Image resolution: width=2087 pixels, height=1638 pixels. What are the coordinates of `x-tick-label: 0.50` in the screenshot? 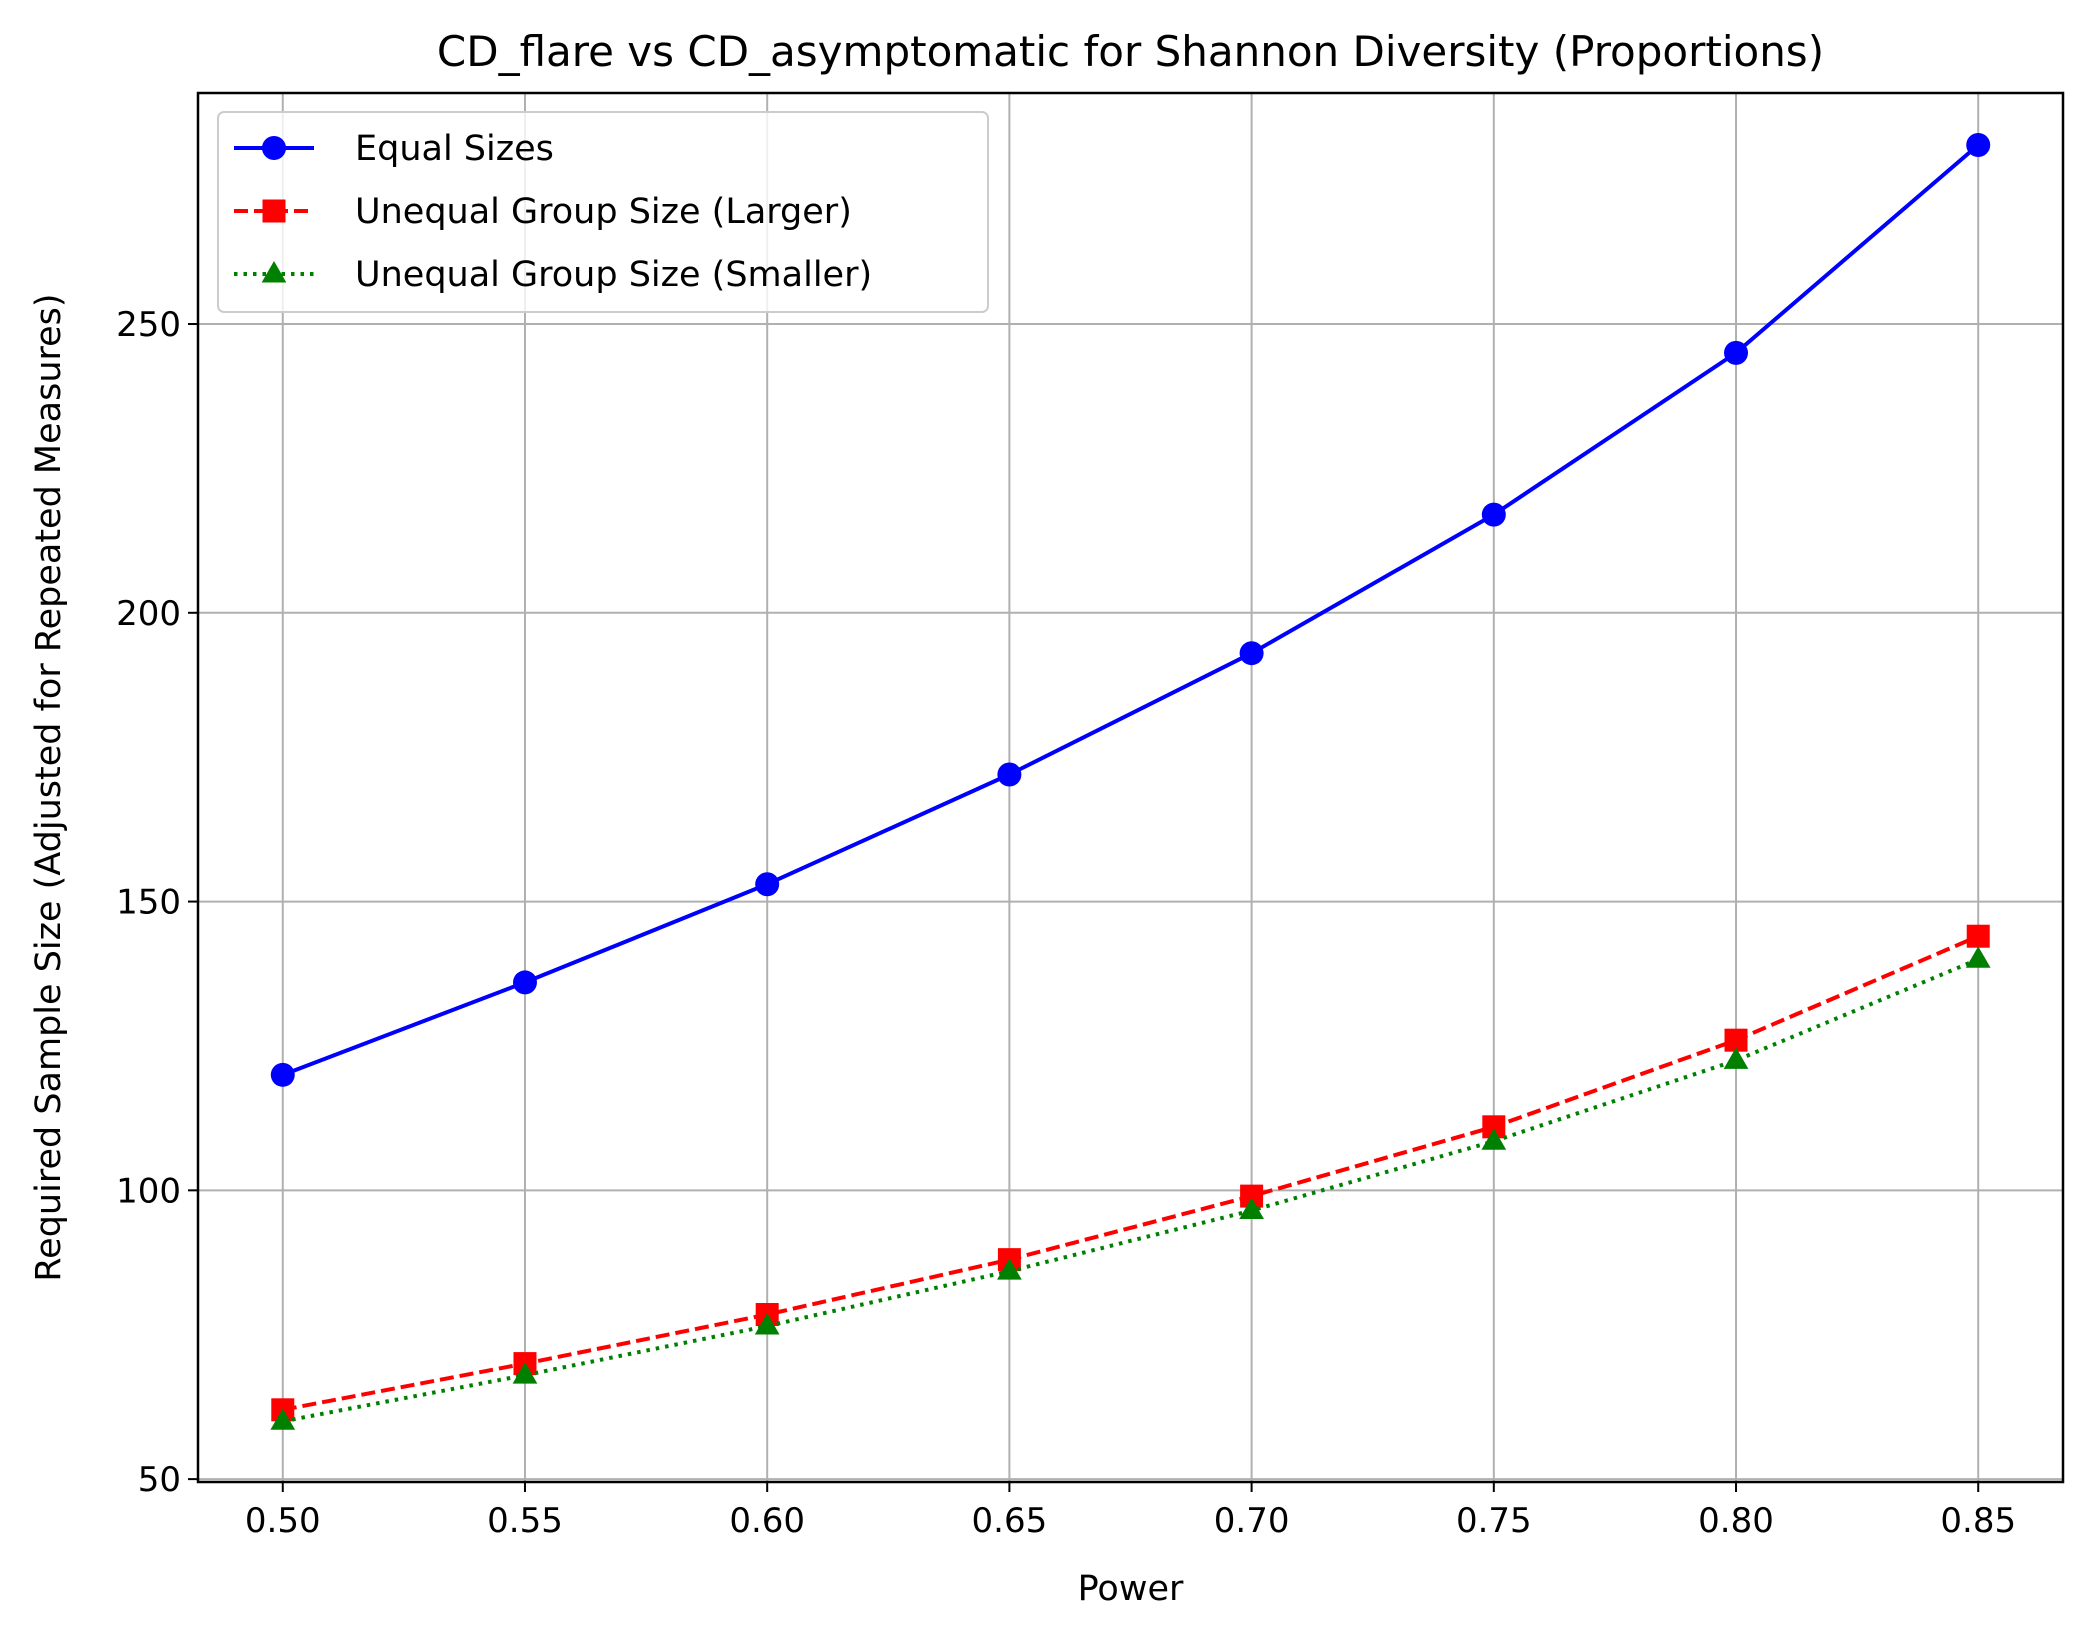 It's located at (283, 1521).